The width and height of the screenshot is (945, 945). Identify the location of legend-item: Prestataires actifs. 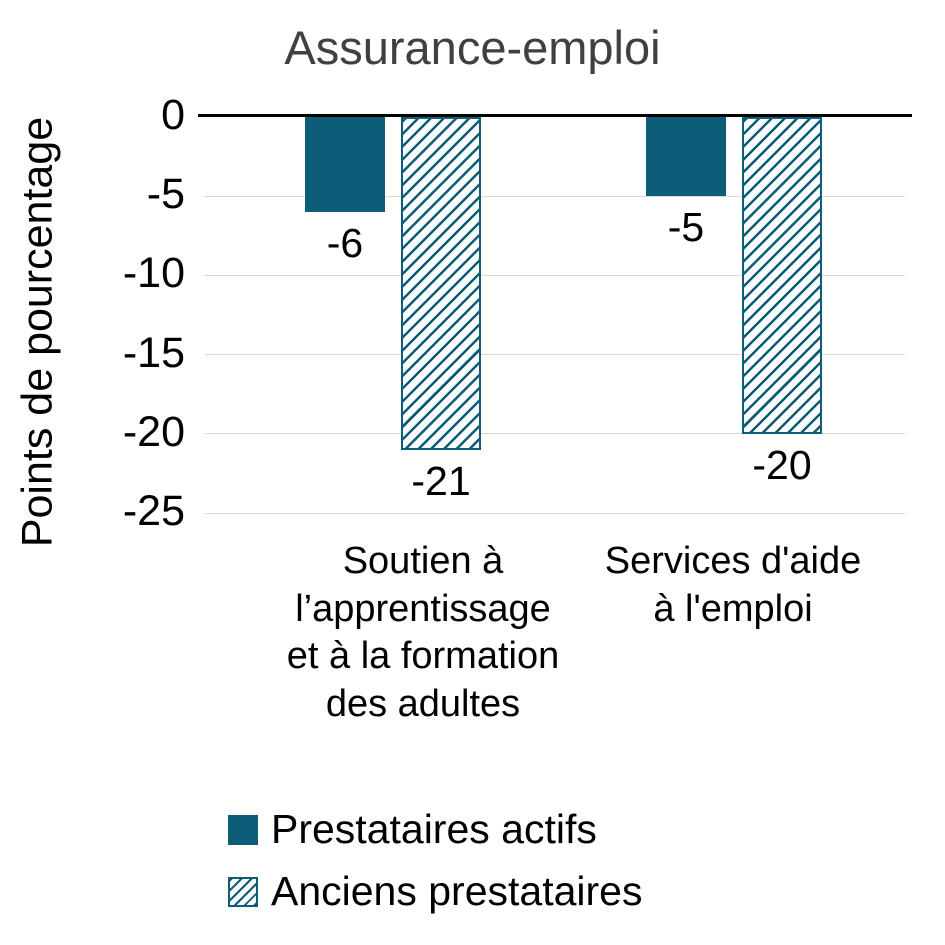
(435, 829).